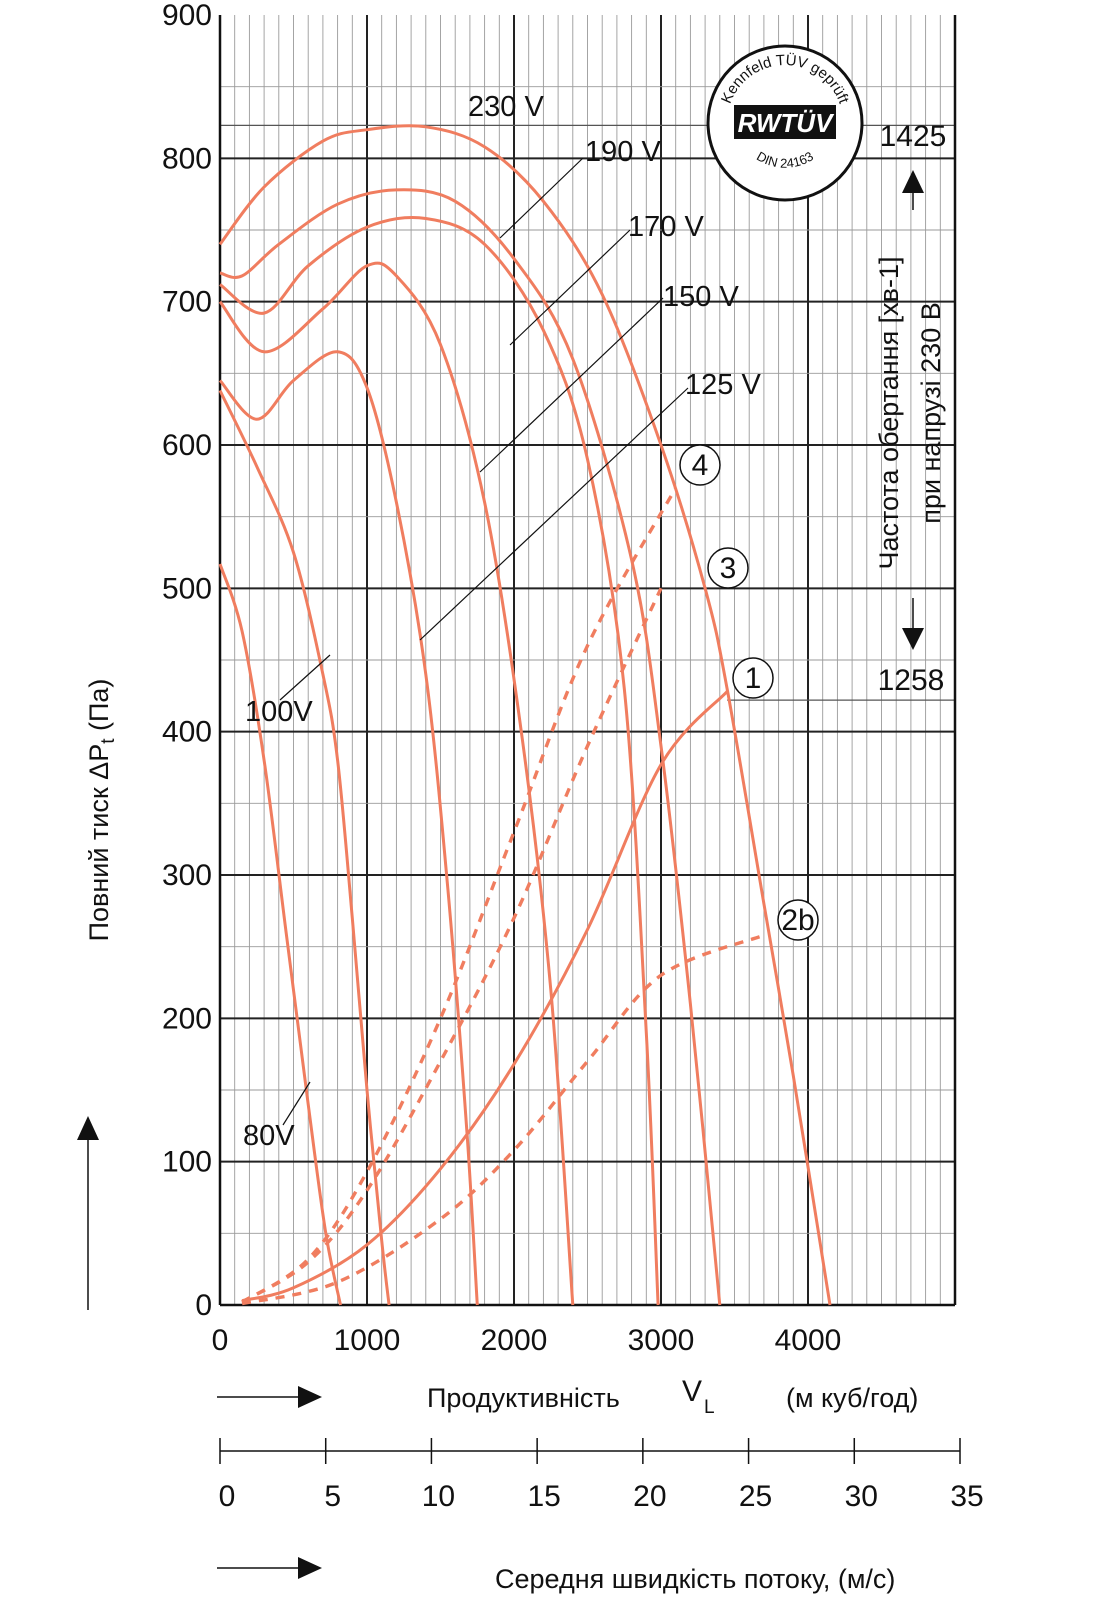 The width and height of the screenshot is (1100, 1600). I want to click on system-curve-label: 2b, so click(797, 920).